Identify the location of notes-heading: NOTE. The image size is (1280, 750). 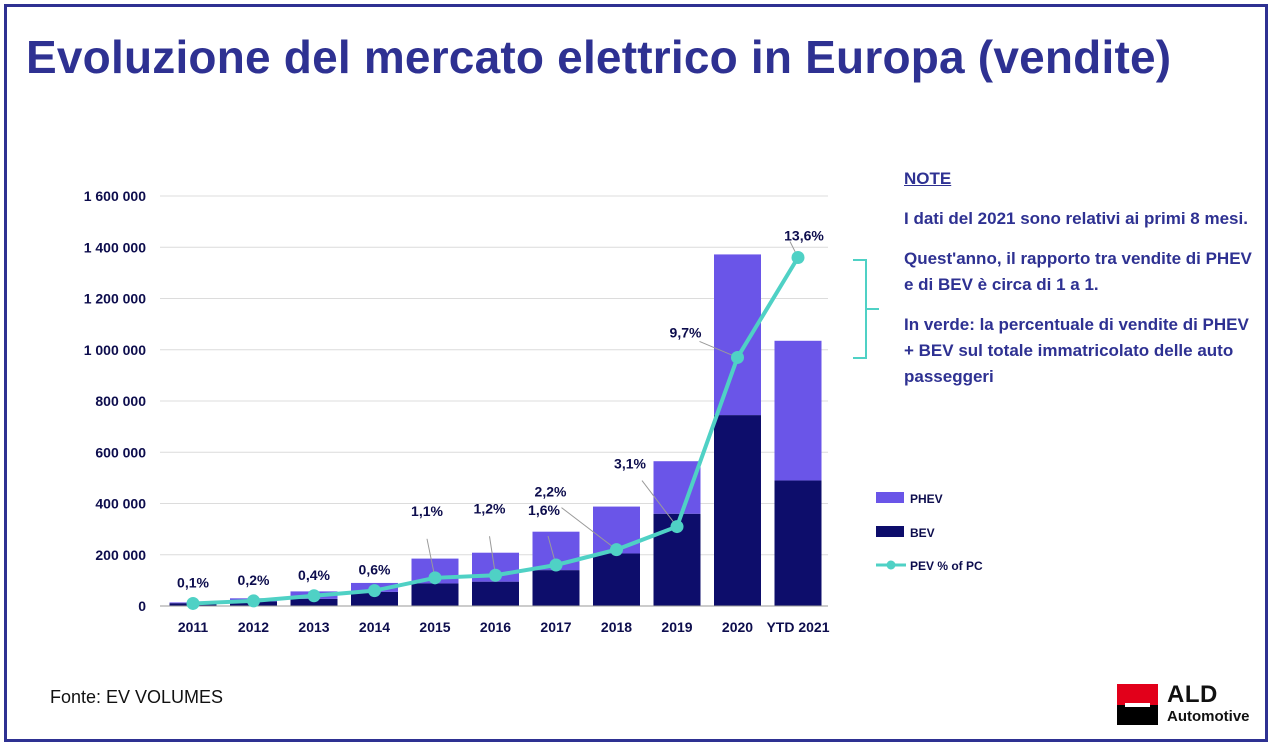
(928, 178).